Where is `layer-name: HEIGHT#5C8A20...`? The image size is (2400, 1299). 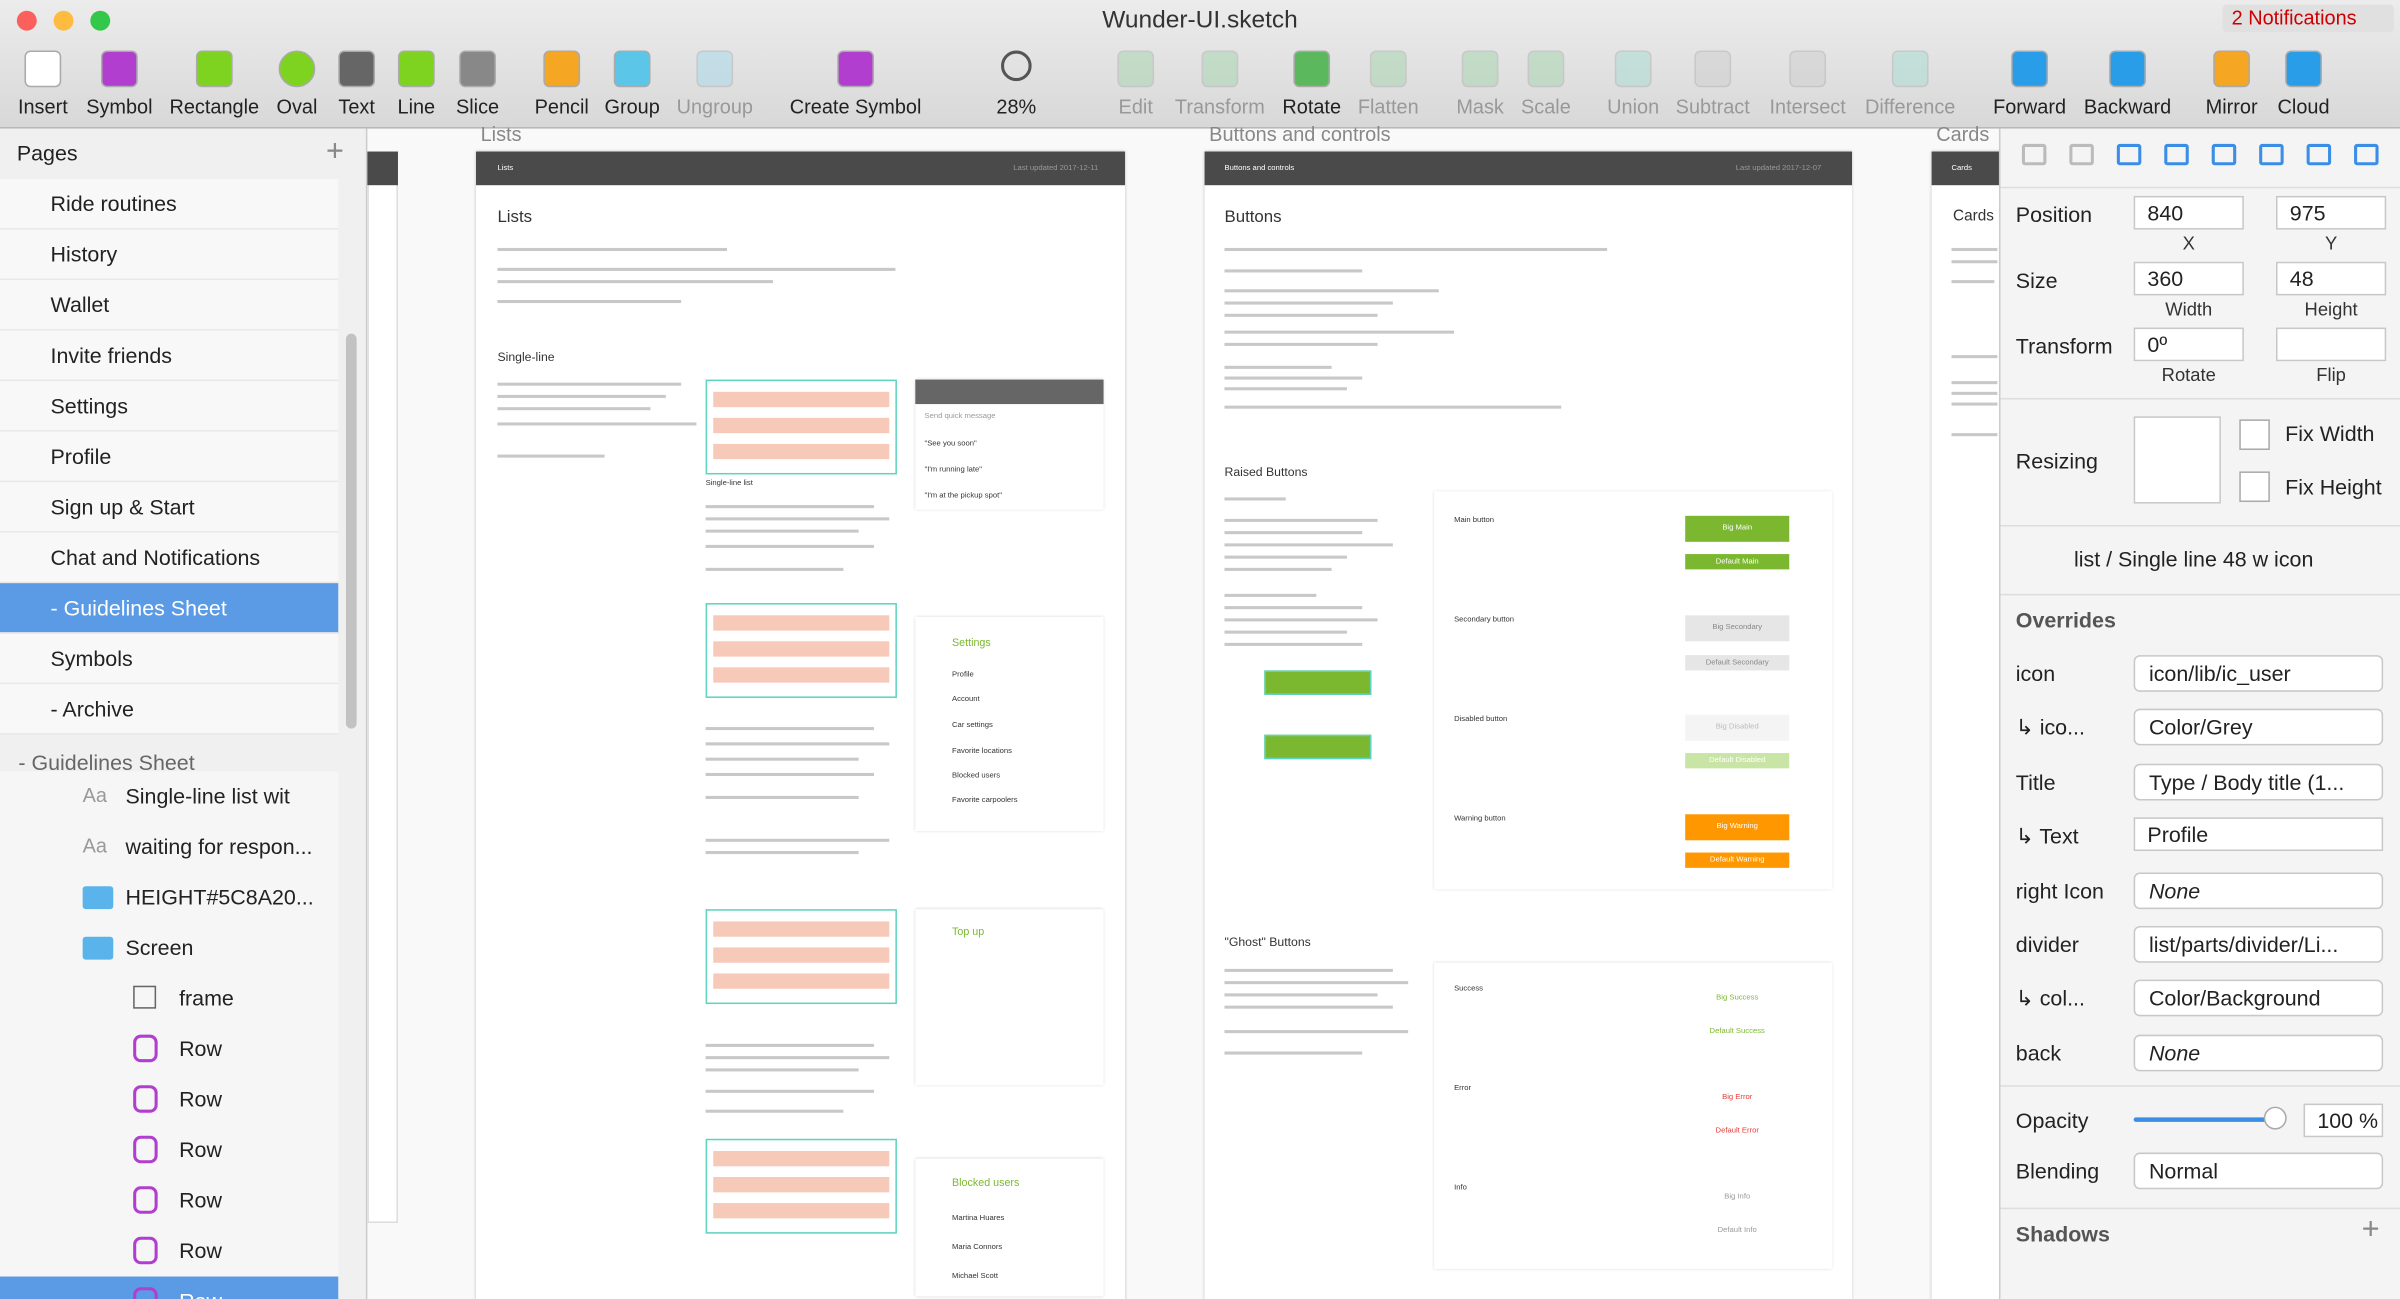
layer-name: HEIGHT#5C8A20... is located at coordinates (219, 897).